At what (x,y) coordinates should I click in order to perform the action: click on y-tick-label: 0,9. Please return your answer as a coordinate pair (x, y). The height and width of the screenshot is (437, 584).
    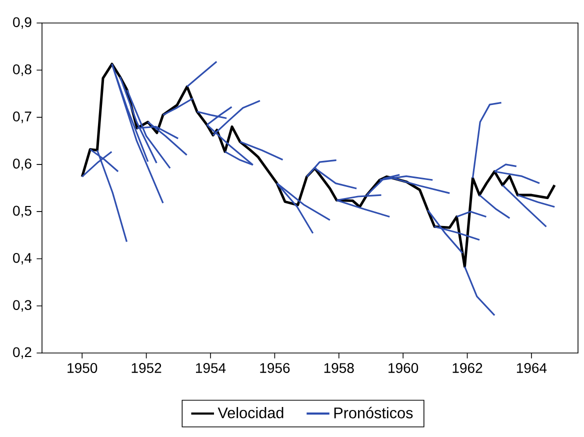
    Looking at the image, I should click on (22, 23).